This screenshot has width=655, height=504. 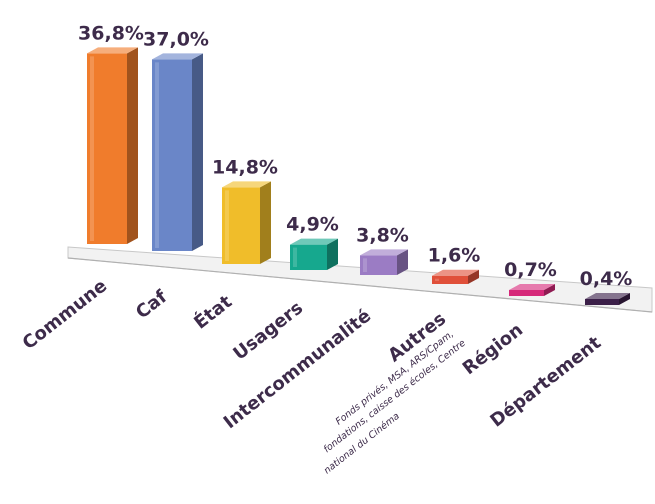 What do you see at coordinates (157, 155) in the screenshot?
I see `bar-highlight-caf` at bounding box center [157, 155].